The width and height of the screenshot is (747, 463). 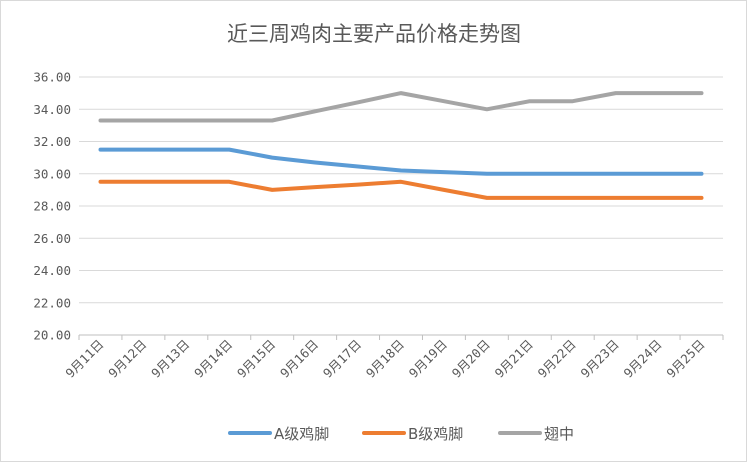 What do you see at coordinates (471, 359) in the screenshot?
I see `x-tick-label: 9月20日` at bounding box center [471, 359].